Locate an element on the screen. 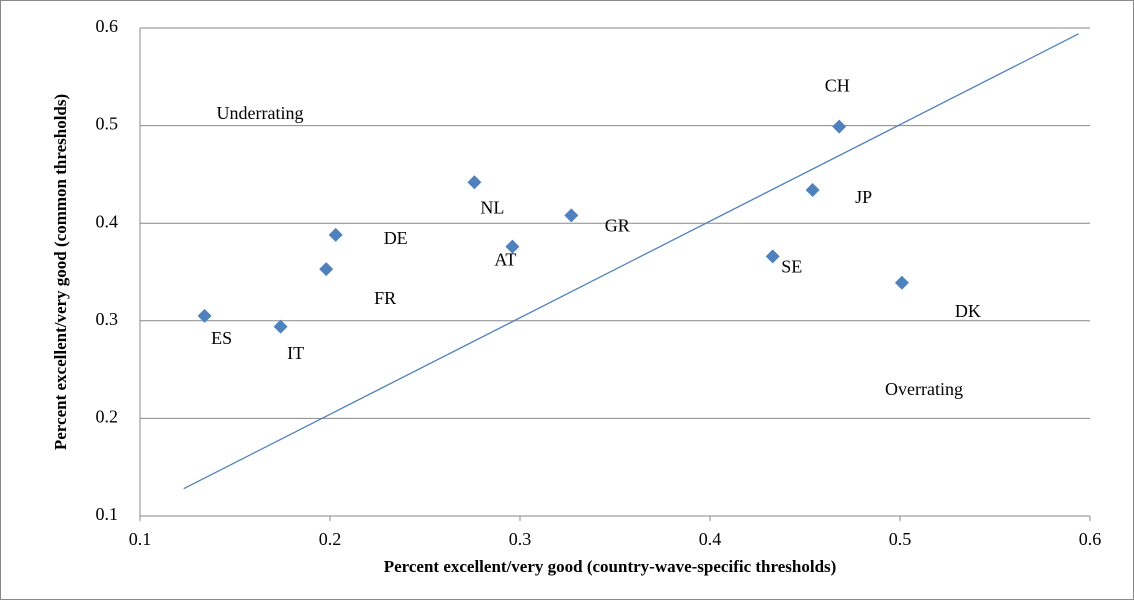 The width and height of the screenshot is (1134, 600). annotation: Underrating is located at coordinates (260, 113).